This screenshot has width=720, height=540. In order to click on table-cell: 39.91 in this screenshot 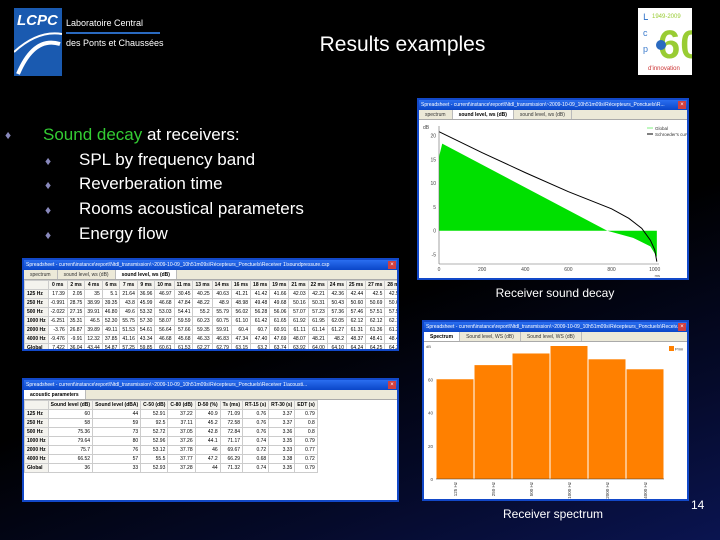, I will do `click(93, 312)`.